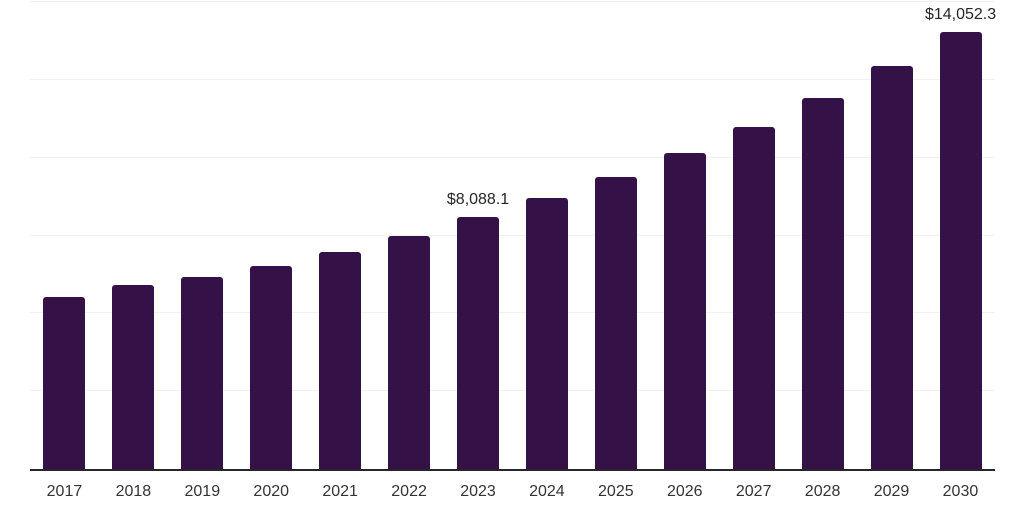  I want to click on x-tick-2029: 2029, so click(891, 491).